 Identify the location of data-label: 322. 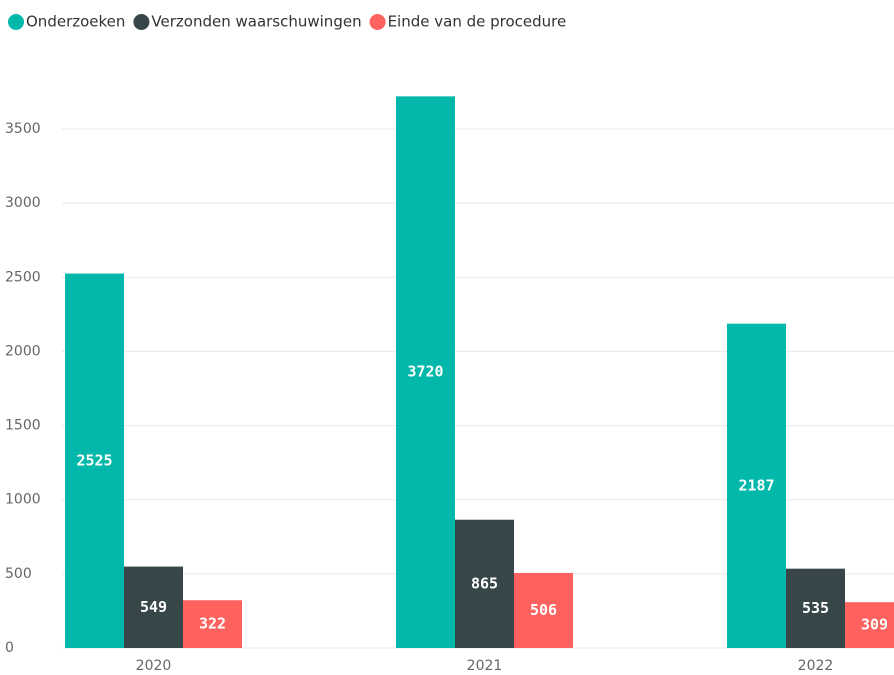
(212, 624).